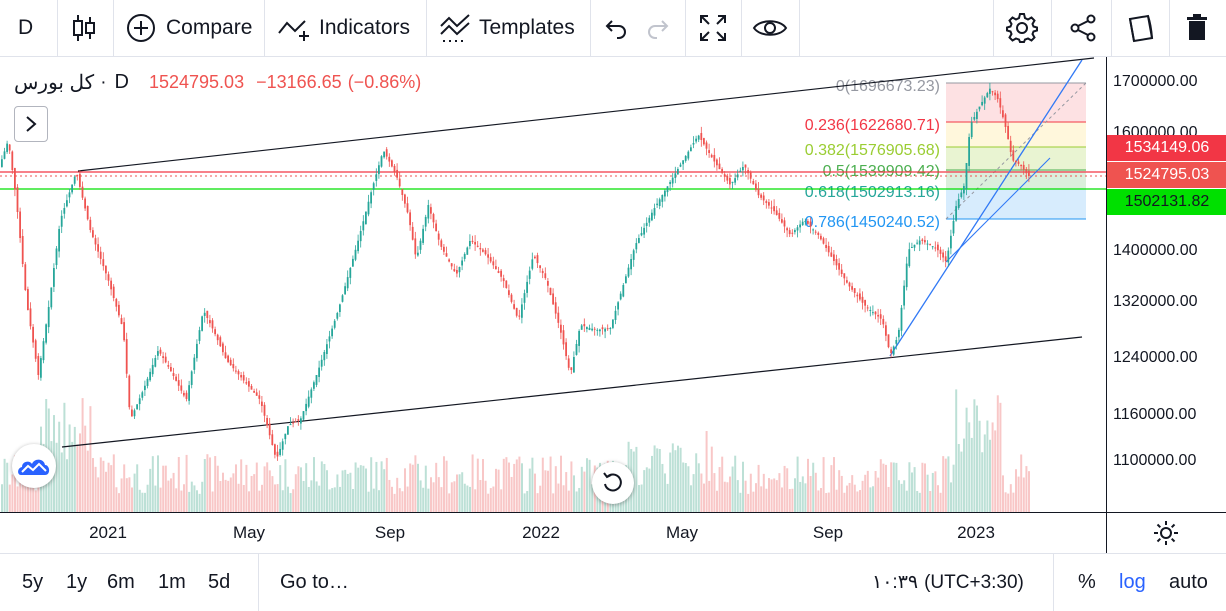 The image size is (1226, 611). Describe the element at coordinates (1197, 28) in the screenshot. I see `delete-button` at that location.